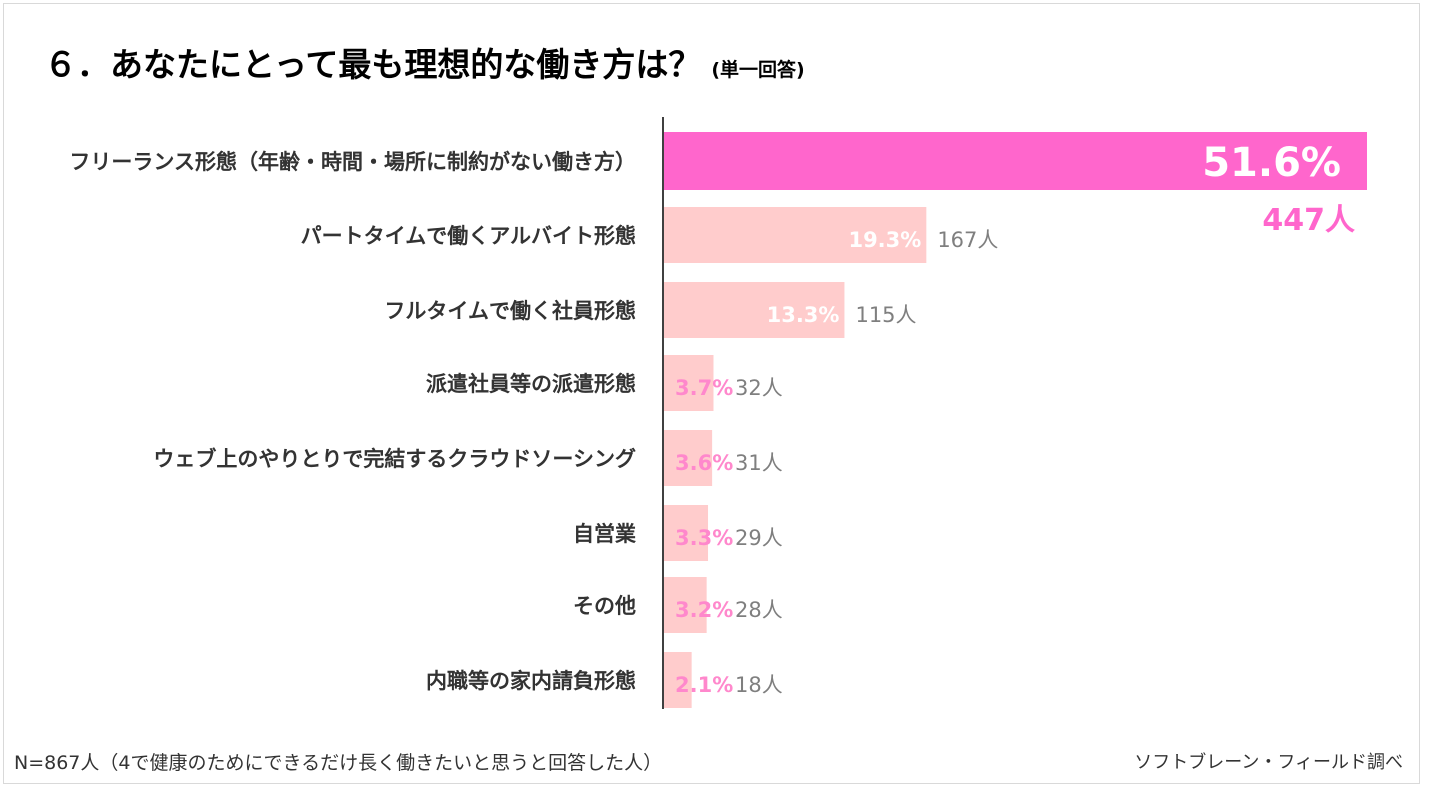  What do you see at coordinates (884, 240) in the screenshot?
I see `value-label-1: 19.3%` at bounding box center [884, 240].